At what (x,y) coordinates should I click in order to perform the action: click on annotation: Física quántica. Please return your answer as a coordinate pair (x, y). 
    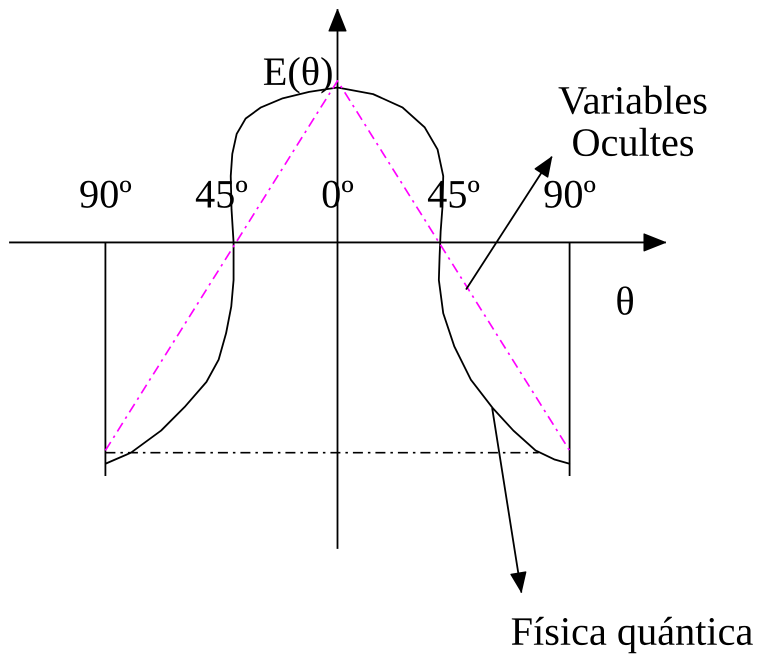
    Looking at the image, I should click on (632, 635).